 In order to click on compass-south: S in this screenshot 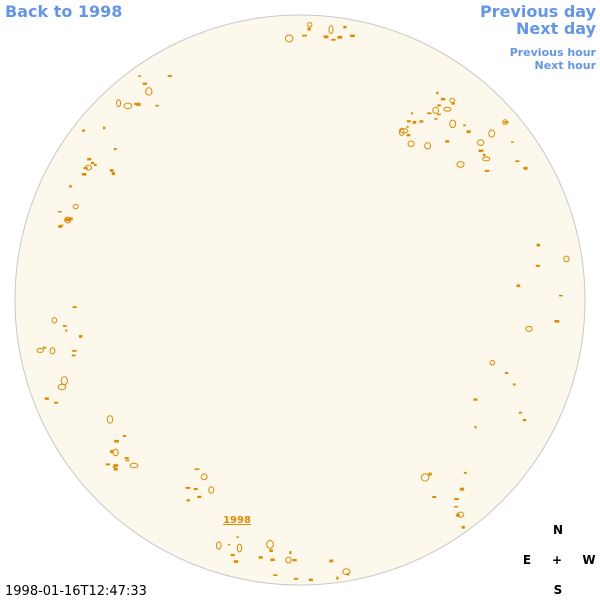, I will do `click(558, 590)`.